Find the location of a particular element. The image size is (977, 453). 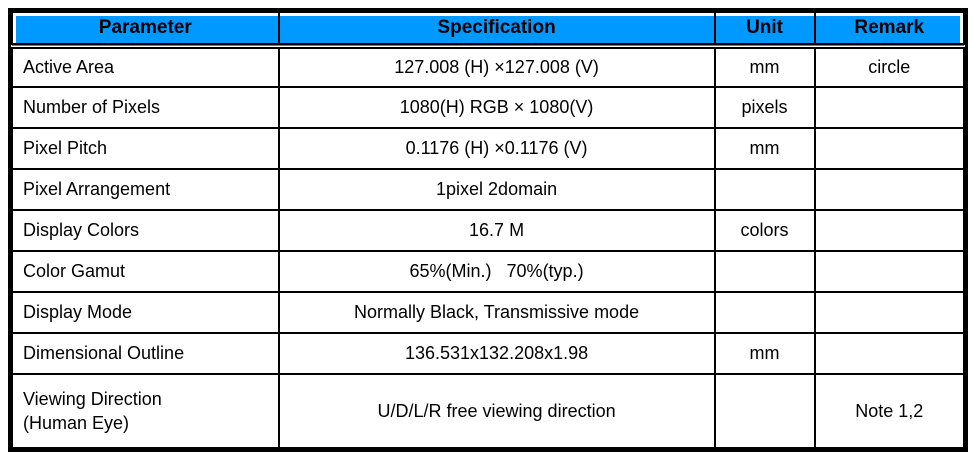

header-parameter: Parameter is located at coordinates (145, 30).